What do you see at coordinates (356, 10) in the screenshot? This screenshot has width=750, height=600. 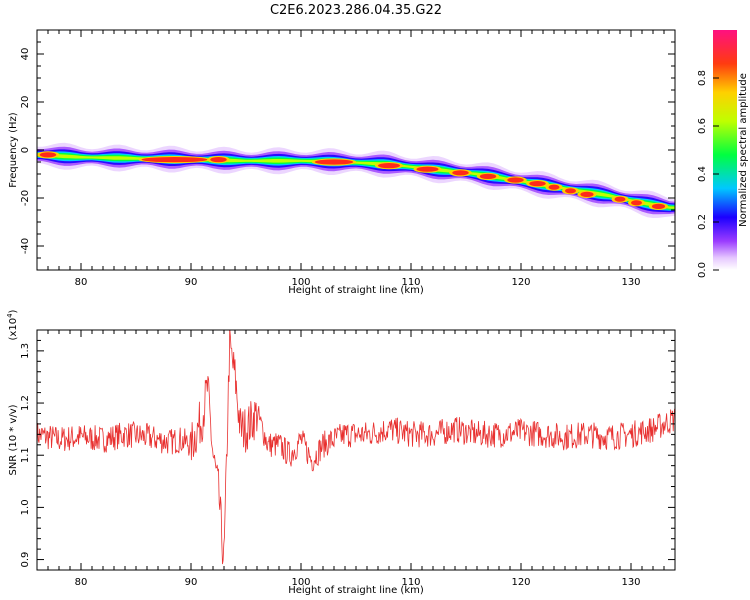 I see `figure-title: C2E6.2023.286.04.35.G22` at bounding box center [356, 10].